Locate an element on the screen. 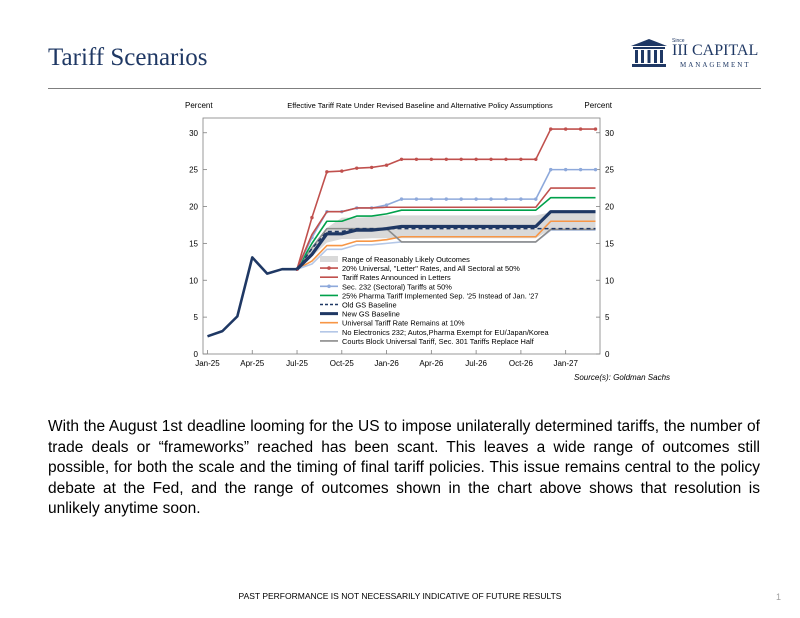 The width and height of the screenshot is (800, 618). legend-label: Tariff Rates Announced in Letters is located at coordinates (396, 277).